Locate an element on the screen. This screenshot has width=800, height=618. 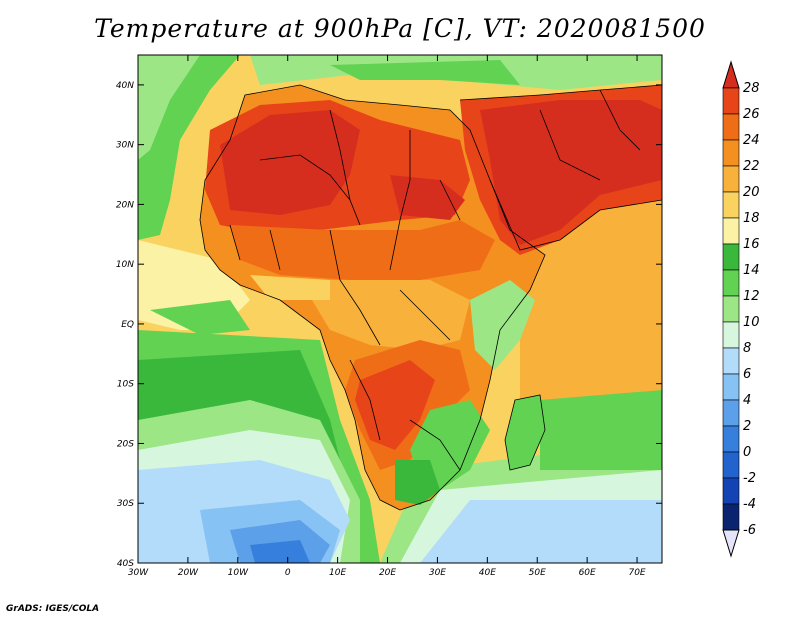
colorbar-label: 20 is located at coordinates (751, 192).